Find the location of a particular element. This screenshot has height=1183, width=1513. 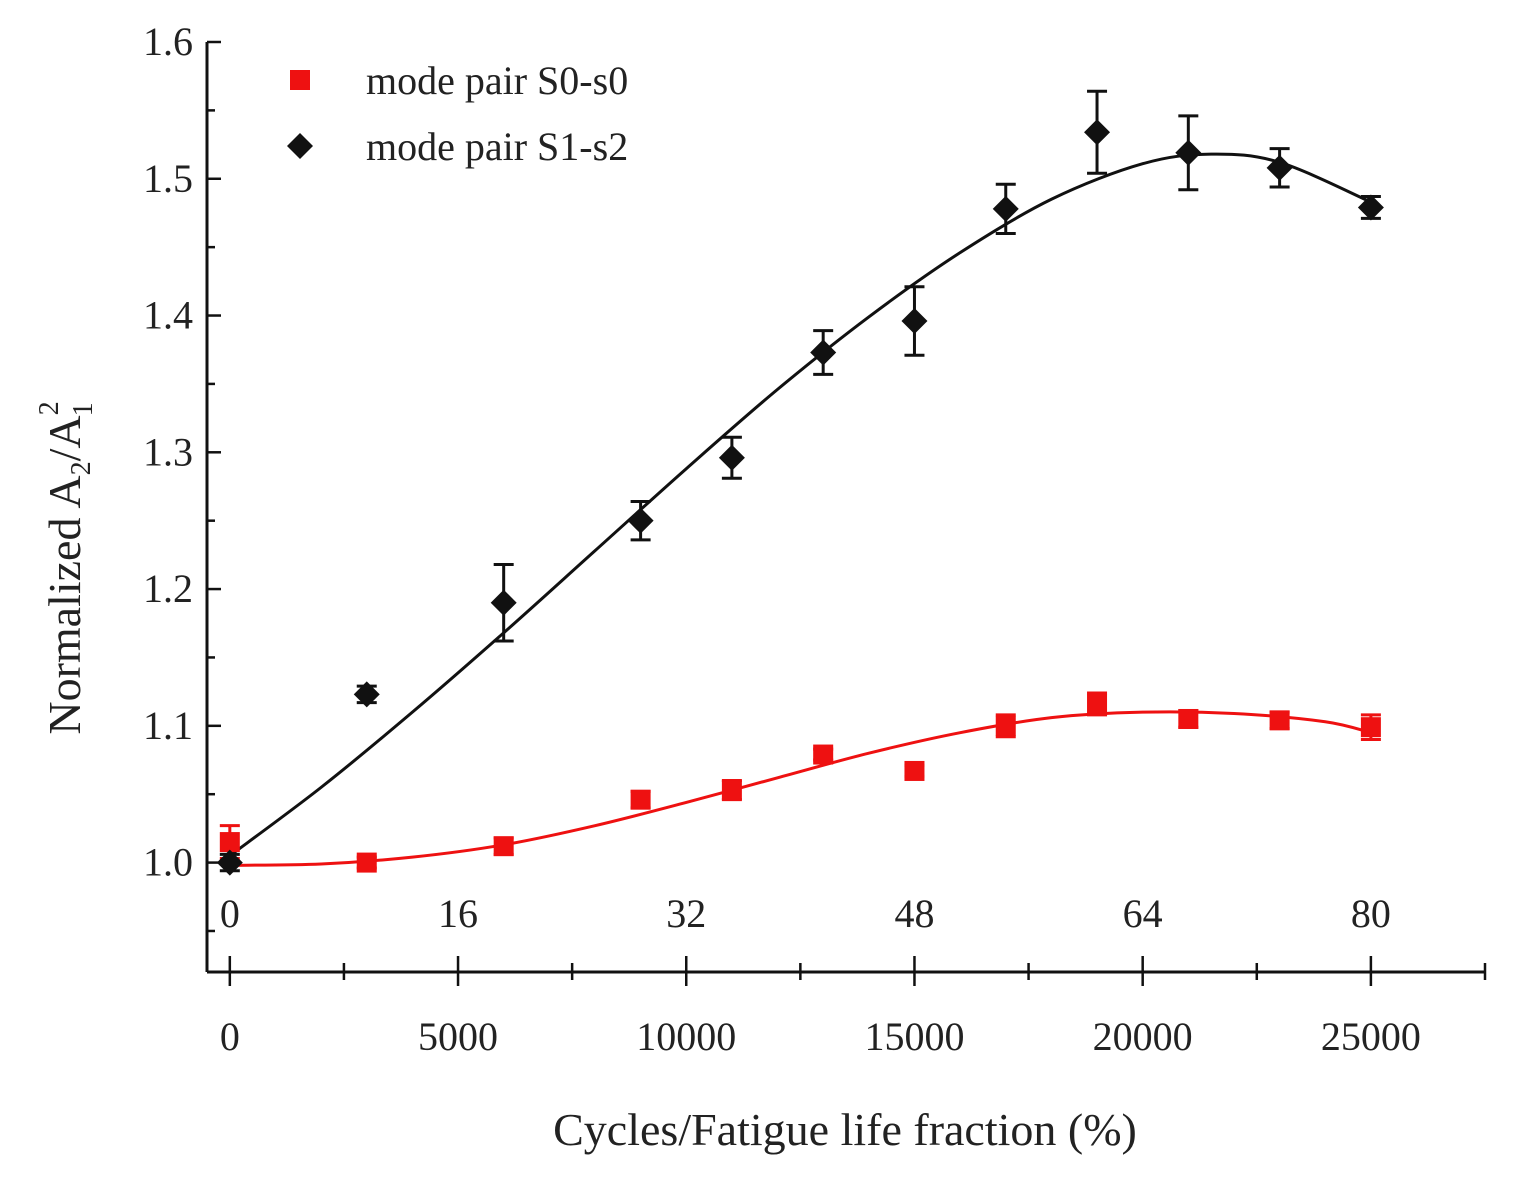

y-axis-title-slash: /A is located at coordinates (64, 438).